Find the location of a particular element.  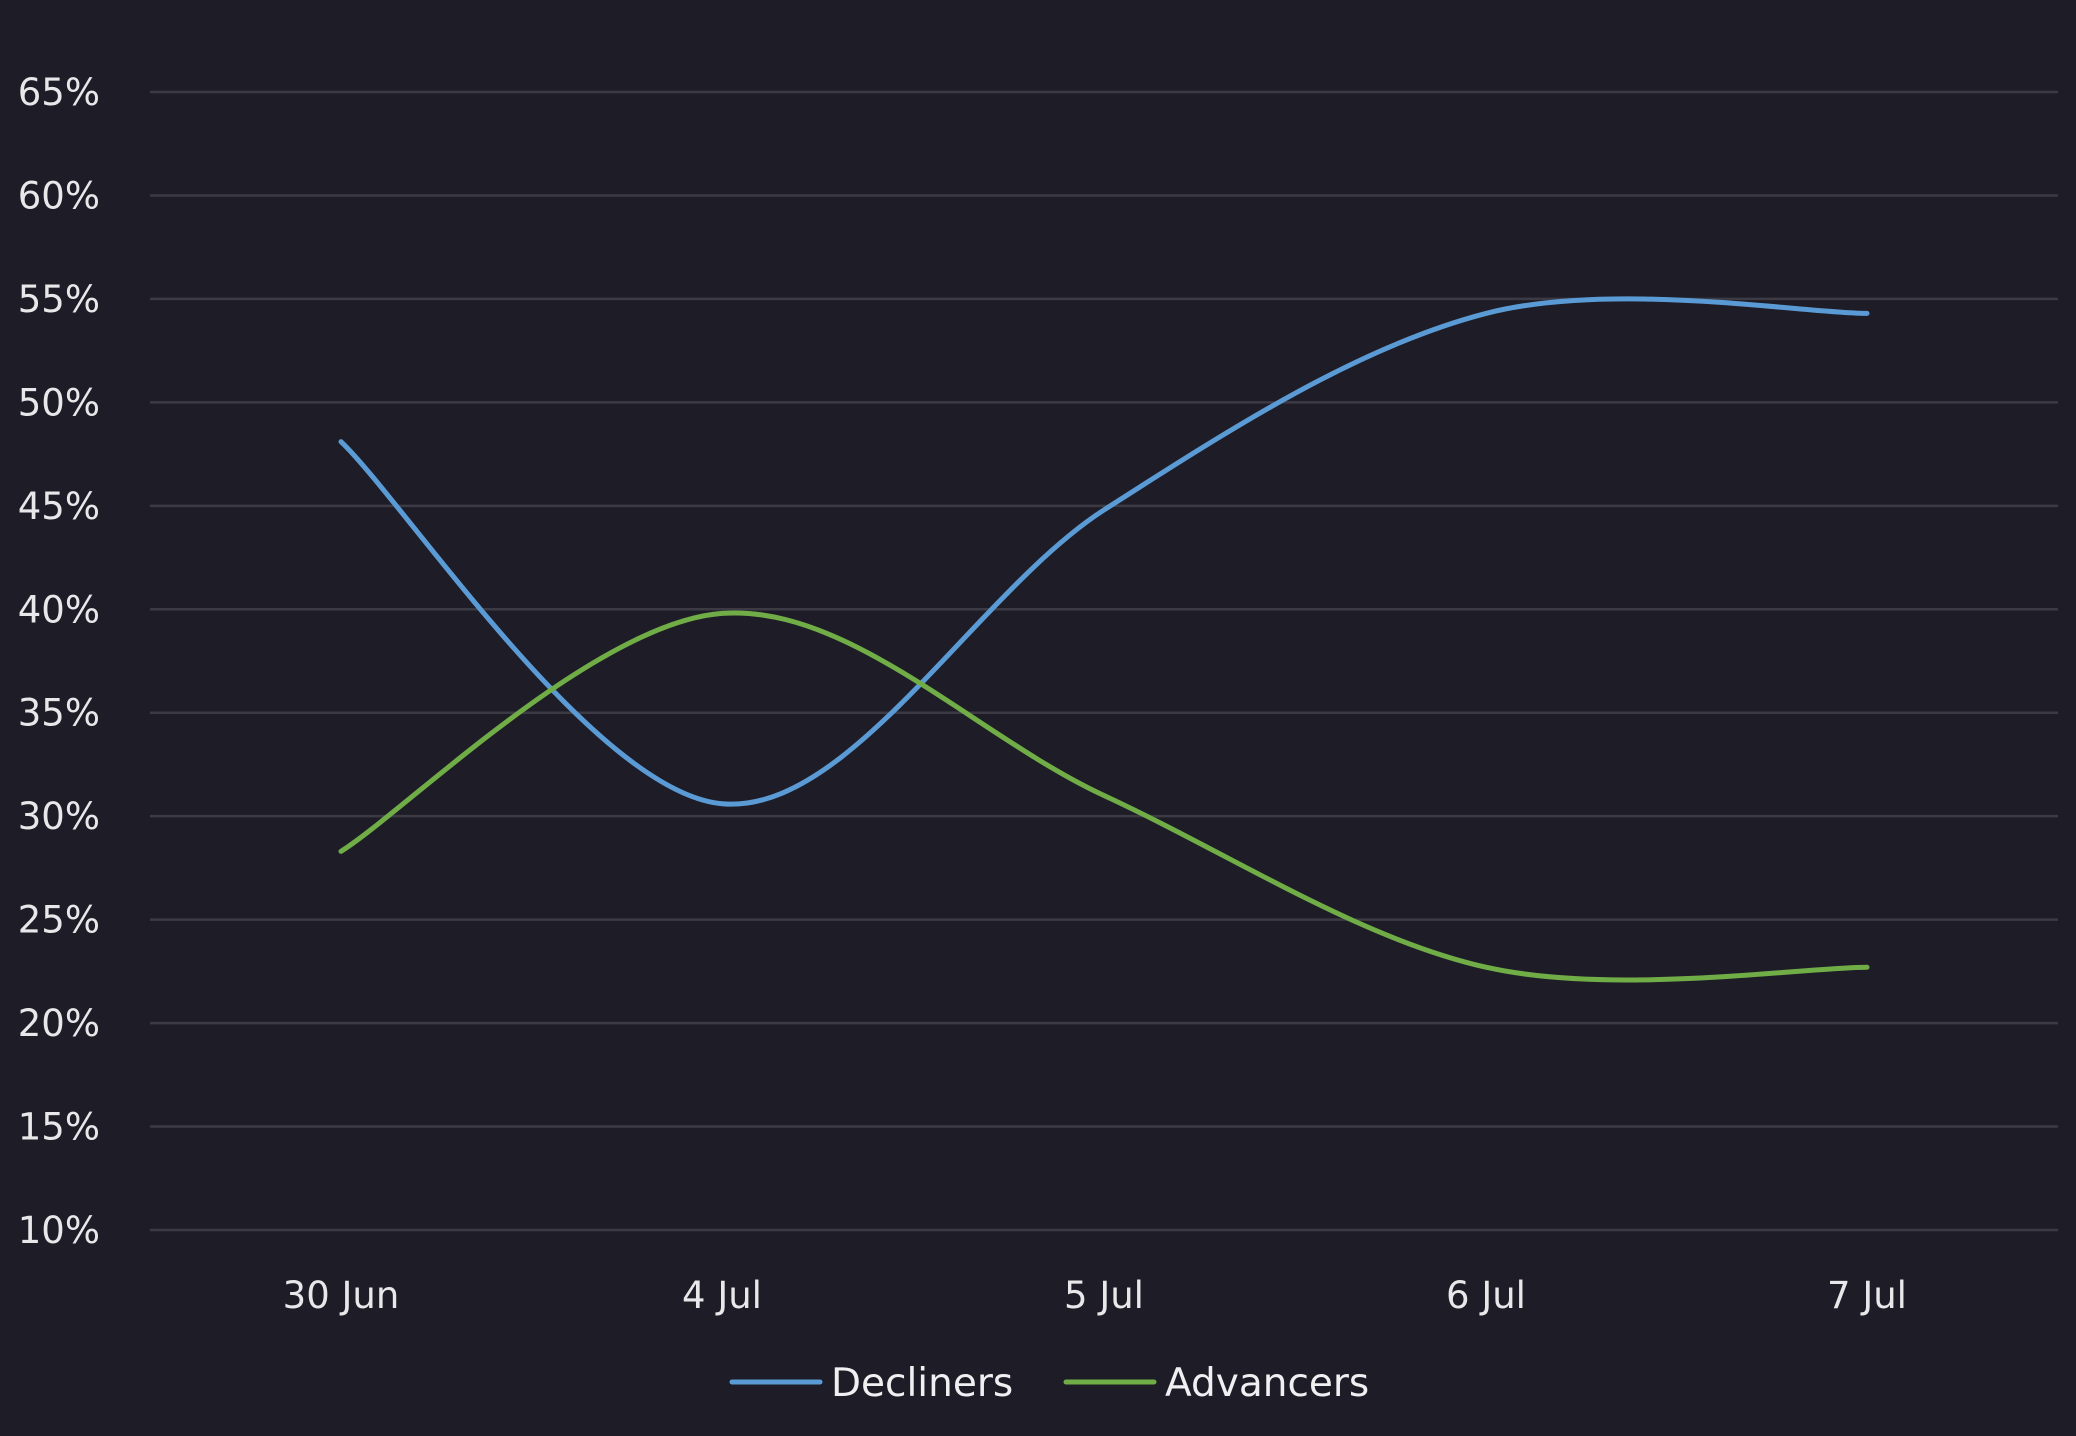

x-tick-label: 6 Jul is located at coordinates (1486, 1295).